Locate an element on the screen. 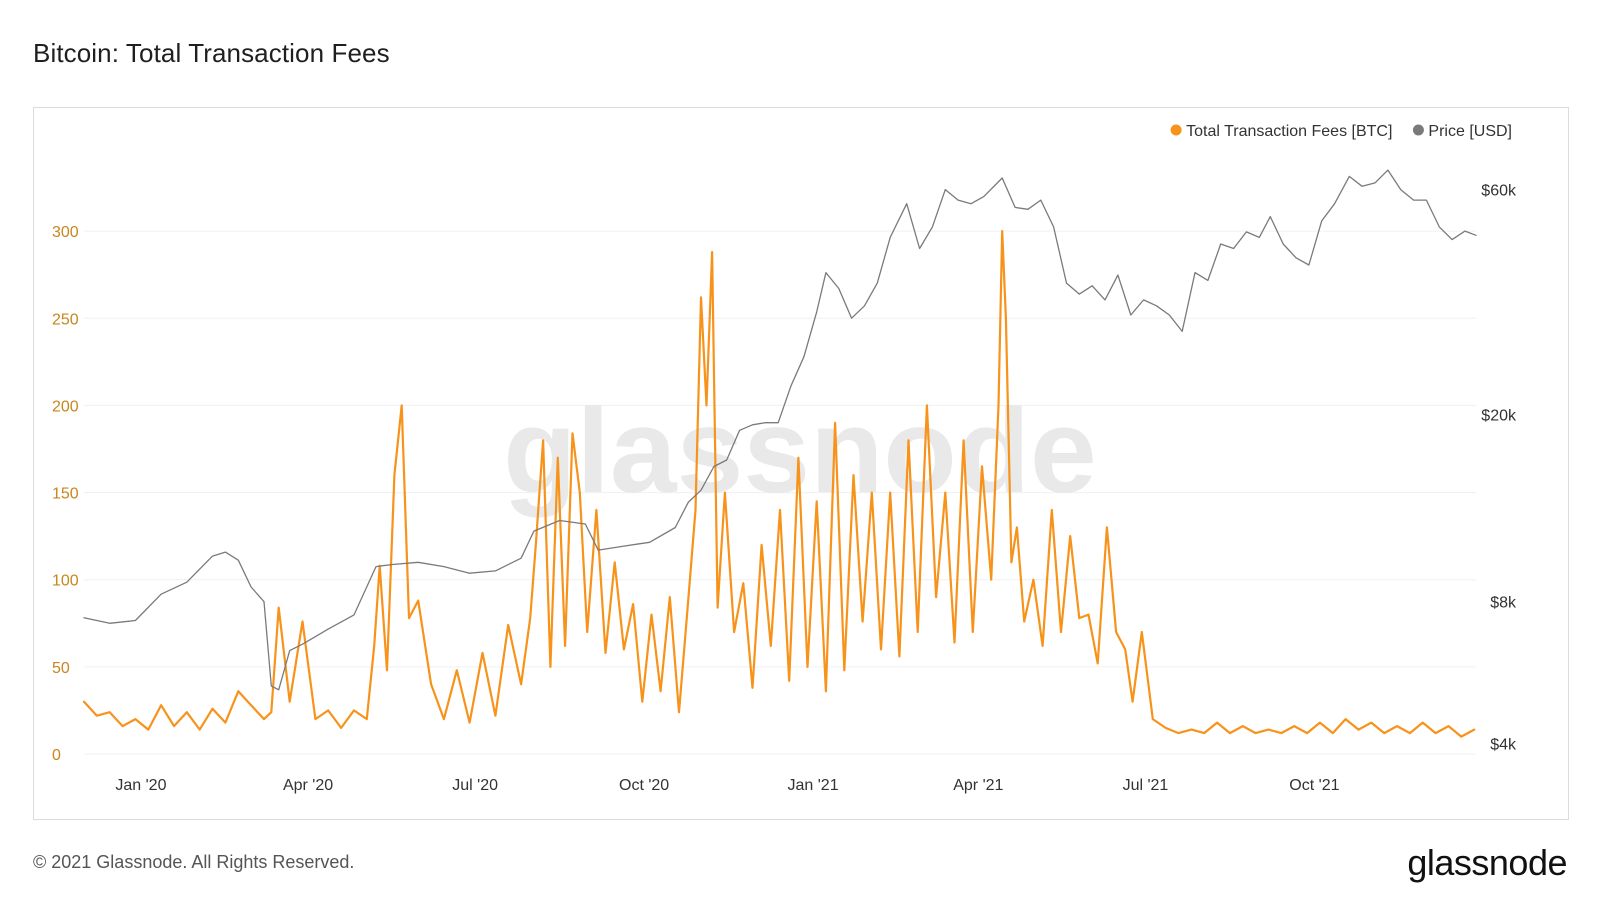 The width and height of the screenshot is (1600, 900). copyright-text: © 2021 Glassnode. All Rights Reserved. is located at coordinates (194, 862).